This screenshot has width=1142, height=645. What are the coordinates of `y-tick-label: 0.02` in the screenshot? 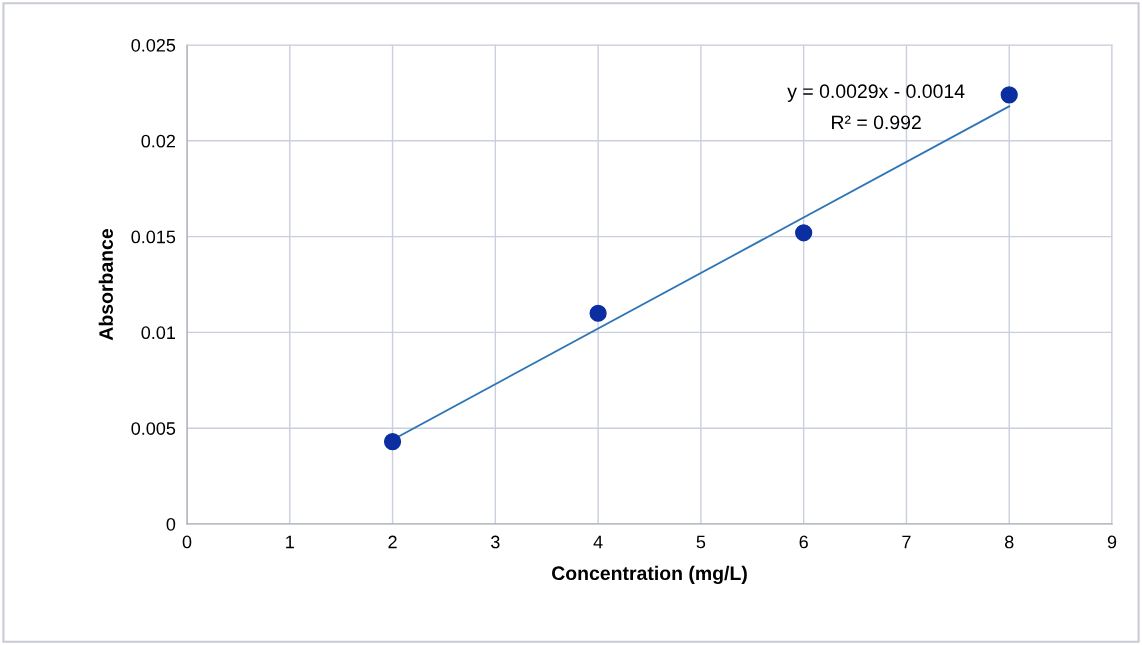 It's located at (158, 141).